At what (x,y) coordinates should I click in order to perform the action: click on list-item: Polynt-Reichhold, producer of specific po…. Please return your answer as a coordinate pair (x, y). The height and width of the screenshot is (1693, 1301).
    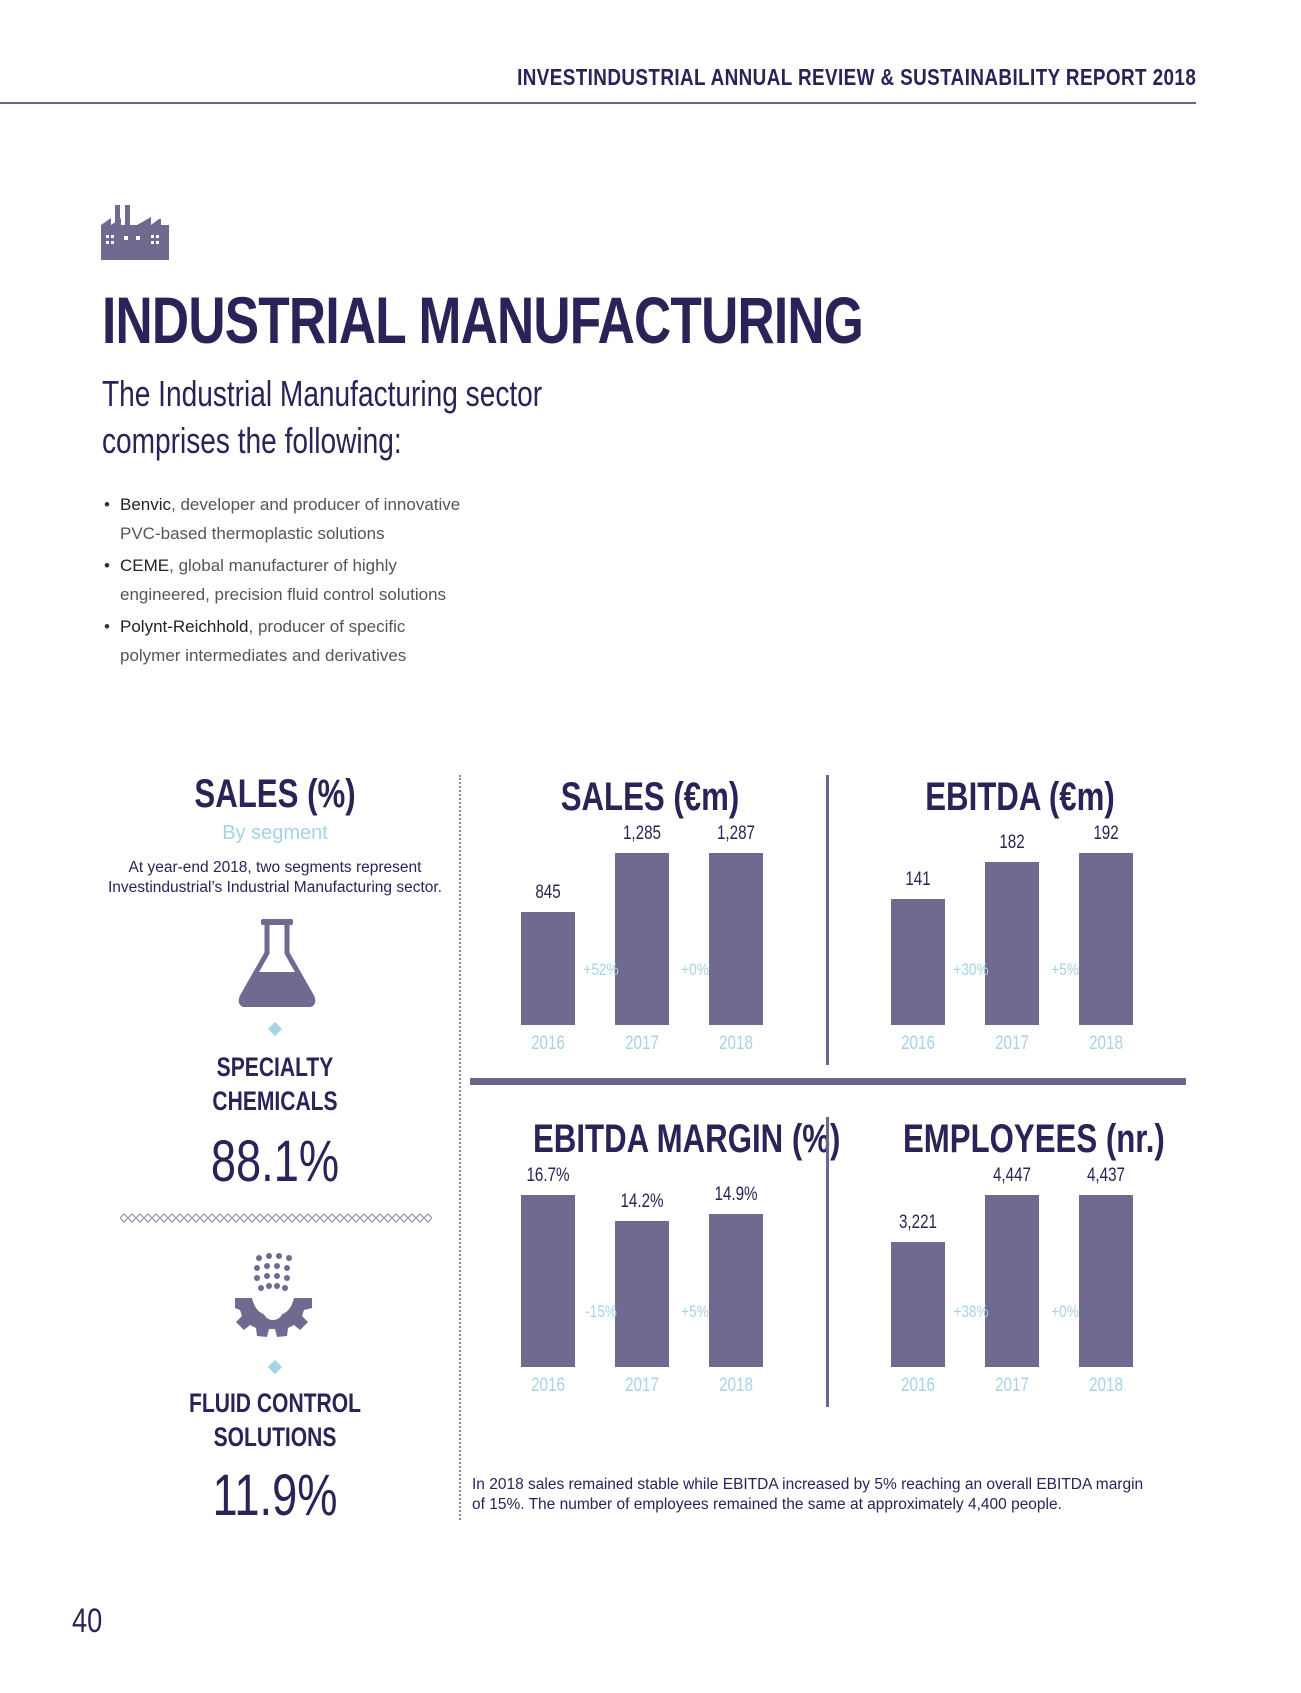
    Looking at the image, I should click on (314, 641).